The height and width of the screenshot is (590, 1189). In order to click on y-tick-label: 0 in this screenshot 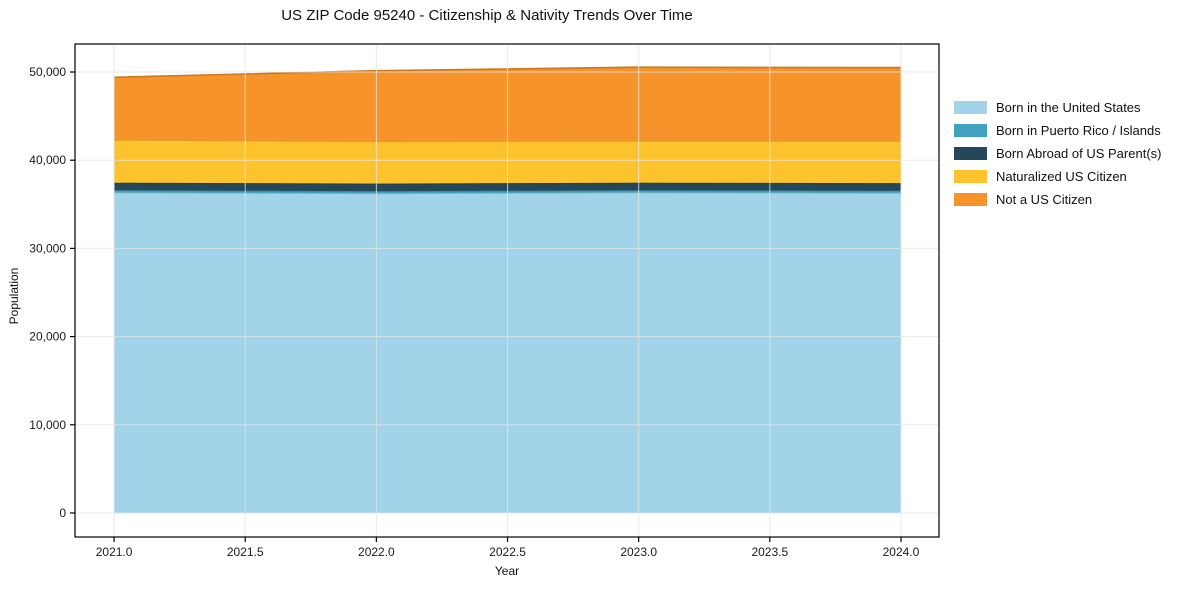, I will do `click(62, 513)`.